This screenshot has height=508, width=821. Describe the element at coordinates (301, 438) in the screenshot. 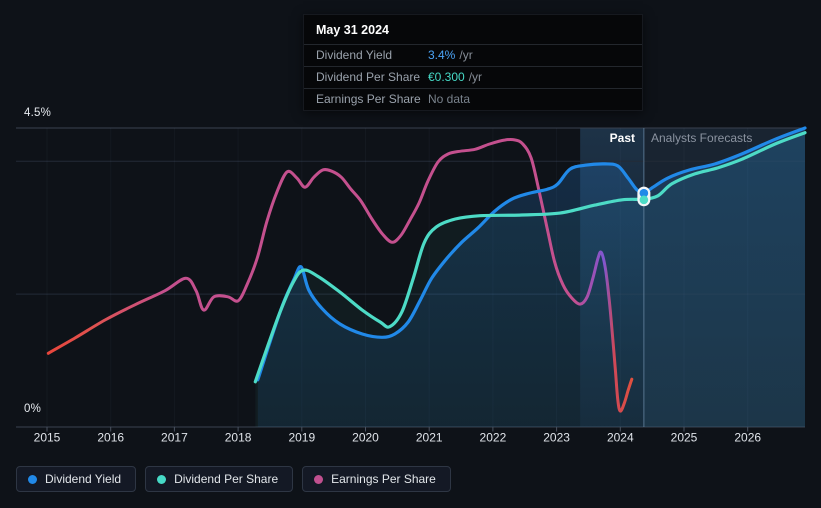

I see `x-axis-year-label: 2019` at that location.